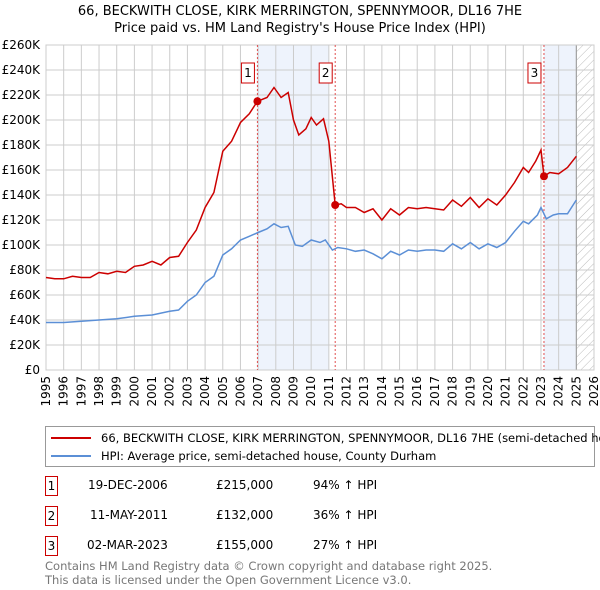  I want to click on x-tick-label: 2021, so click(506, 391).